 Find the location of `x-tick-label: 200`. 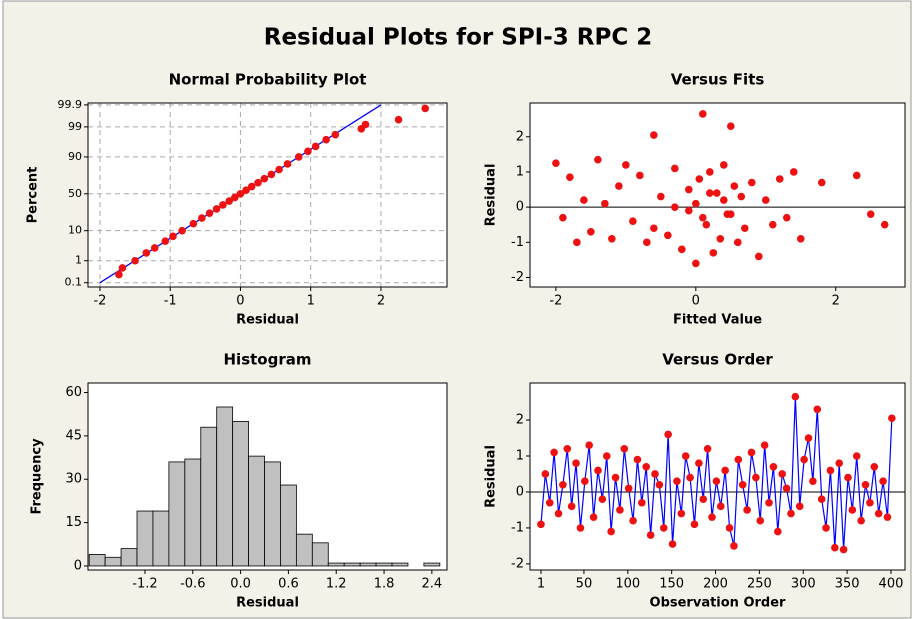

x-tick-label: 200 is located at coordinates (715, 584).